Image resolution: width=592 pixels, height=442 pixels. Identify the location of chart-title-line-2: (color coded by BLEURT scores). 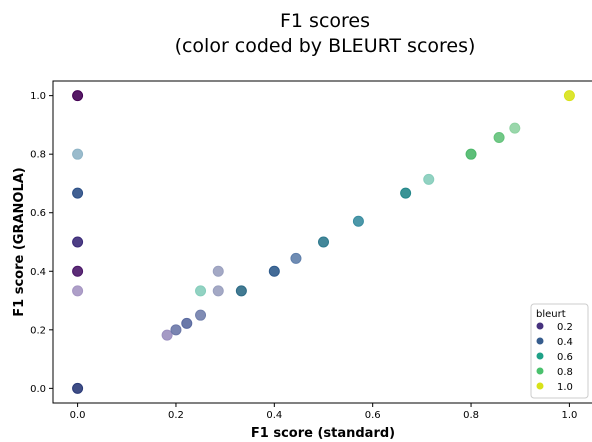
(325, 46).